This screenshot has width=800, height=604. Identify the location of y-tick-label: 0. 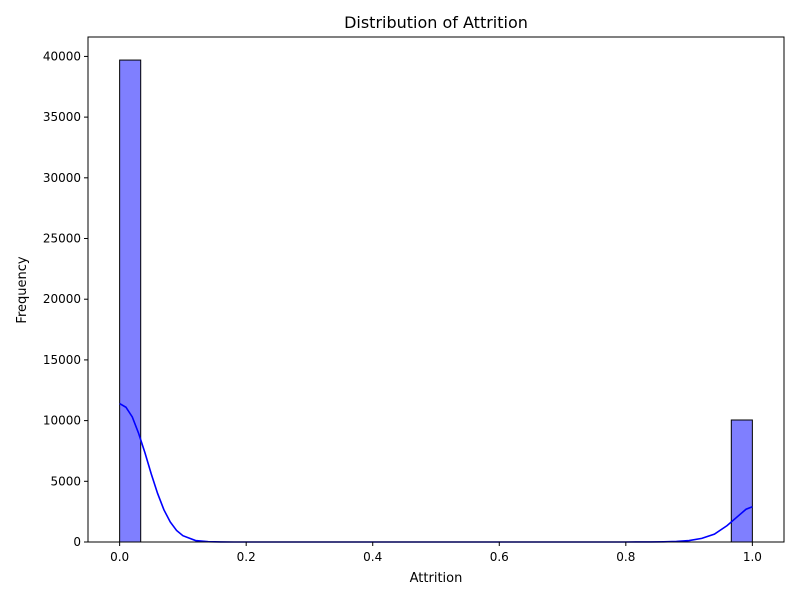
(77, 542).